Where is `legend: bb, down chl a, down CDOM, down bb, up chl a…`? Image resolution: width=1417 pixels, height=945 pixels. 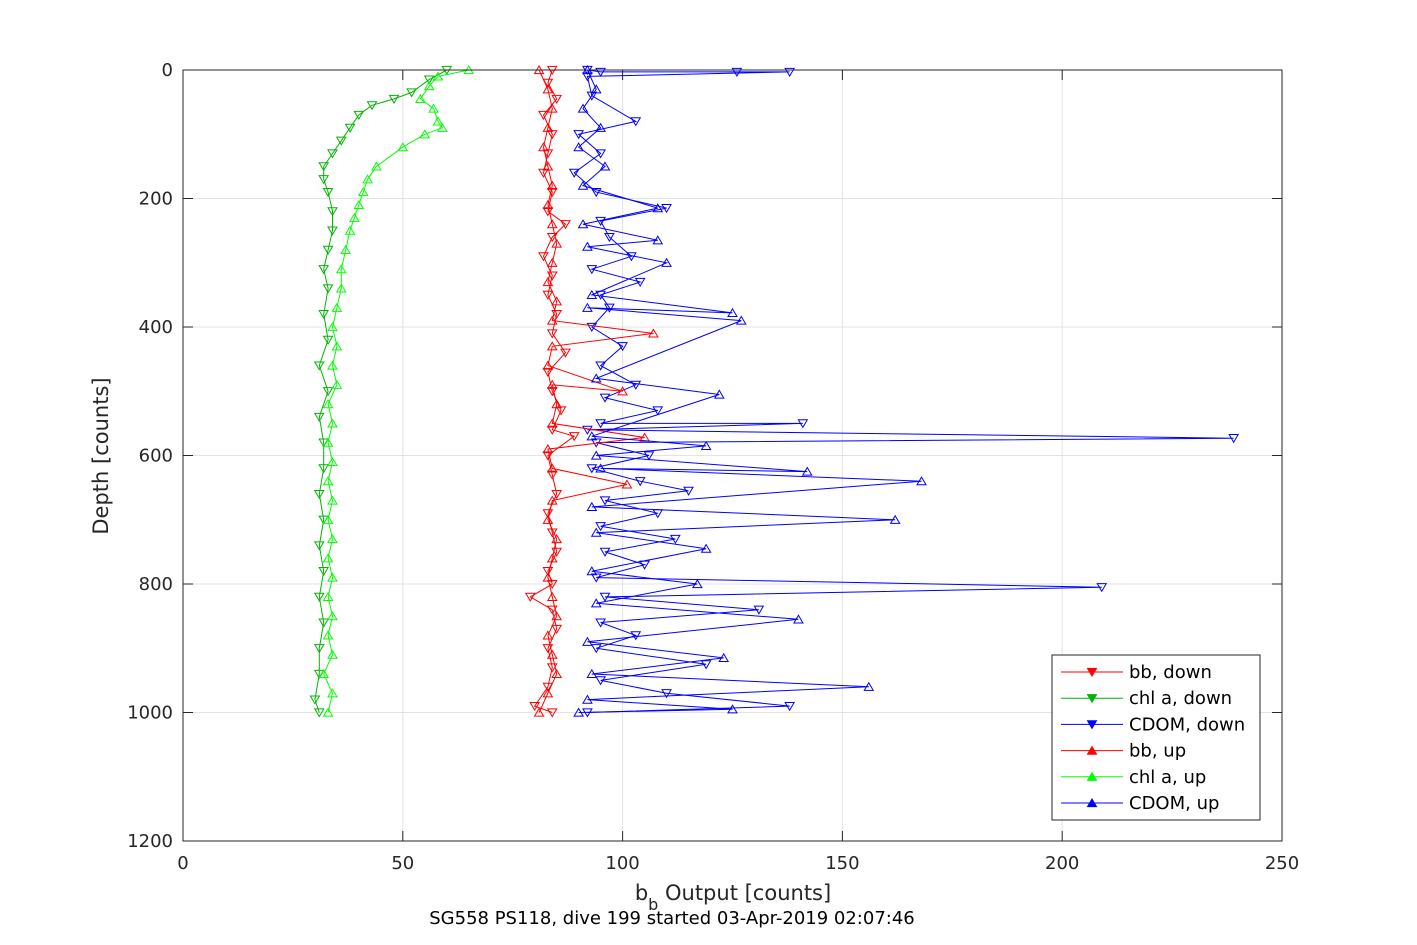 legend: bb, down chl a, down CDOM, down bb, up chl a… is located at coordinates (1156, 737).